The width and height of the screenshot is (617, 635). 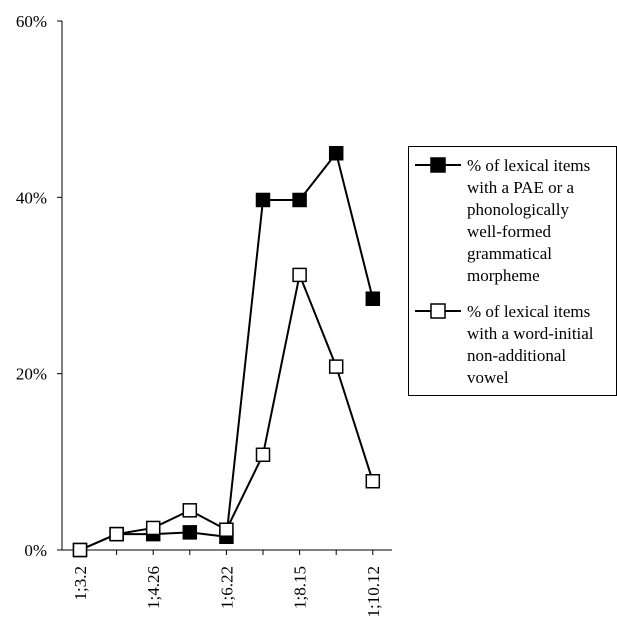 I want to click on legend-line: vowel, so click(x=488, y=377).